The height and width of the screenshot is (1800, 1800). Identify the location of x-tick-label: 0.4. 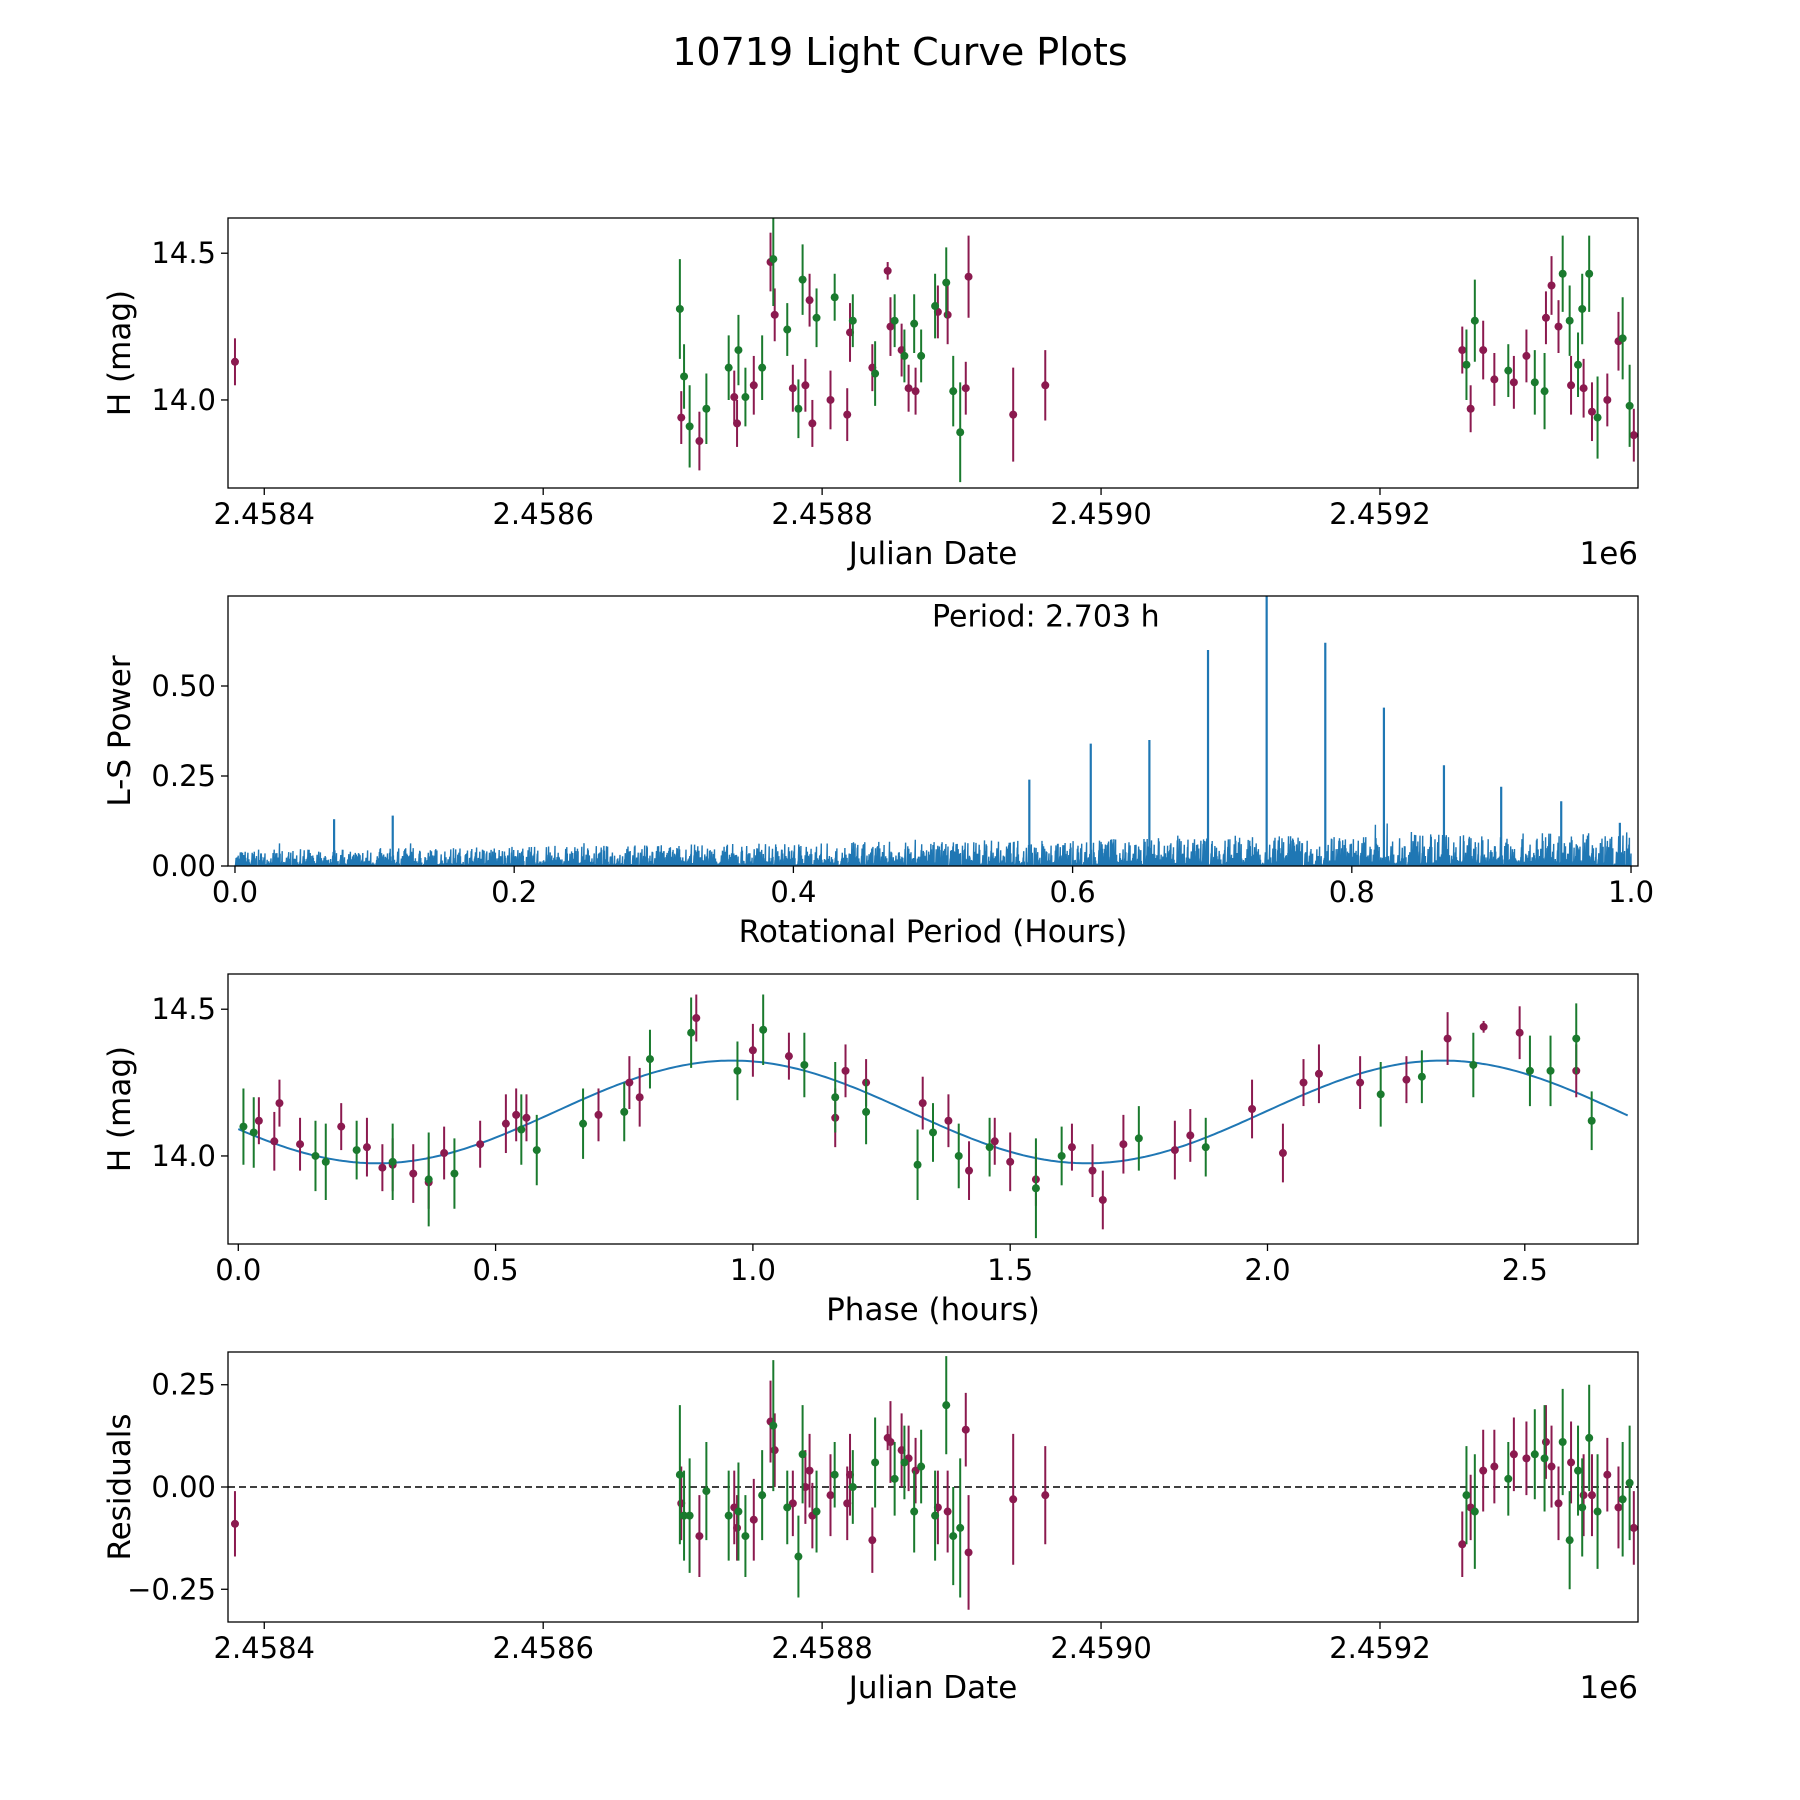
(793, 892).